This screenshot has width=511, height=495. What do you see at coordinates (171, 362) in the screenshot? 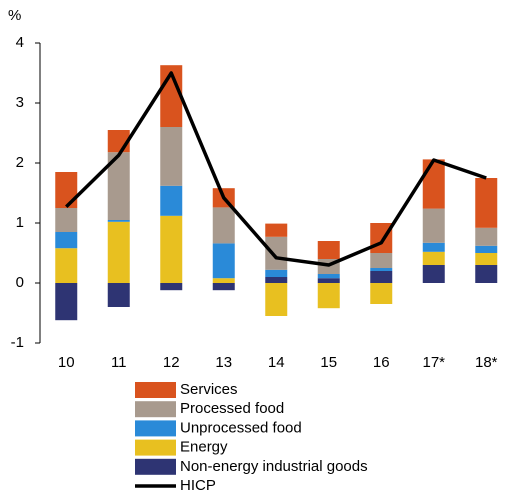
I see `x-tick-label: 12` at bounding box center [171, 362].